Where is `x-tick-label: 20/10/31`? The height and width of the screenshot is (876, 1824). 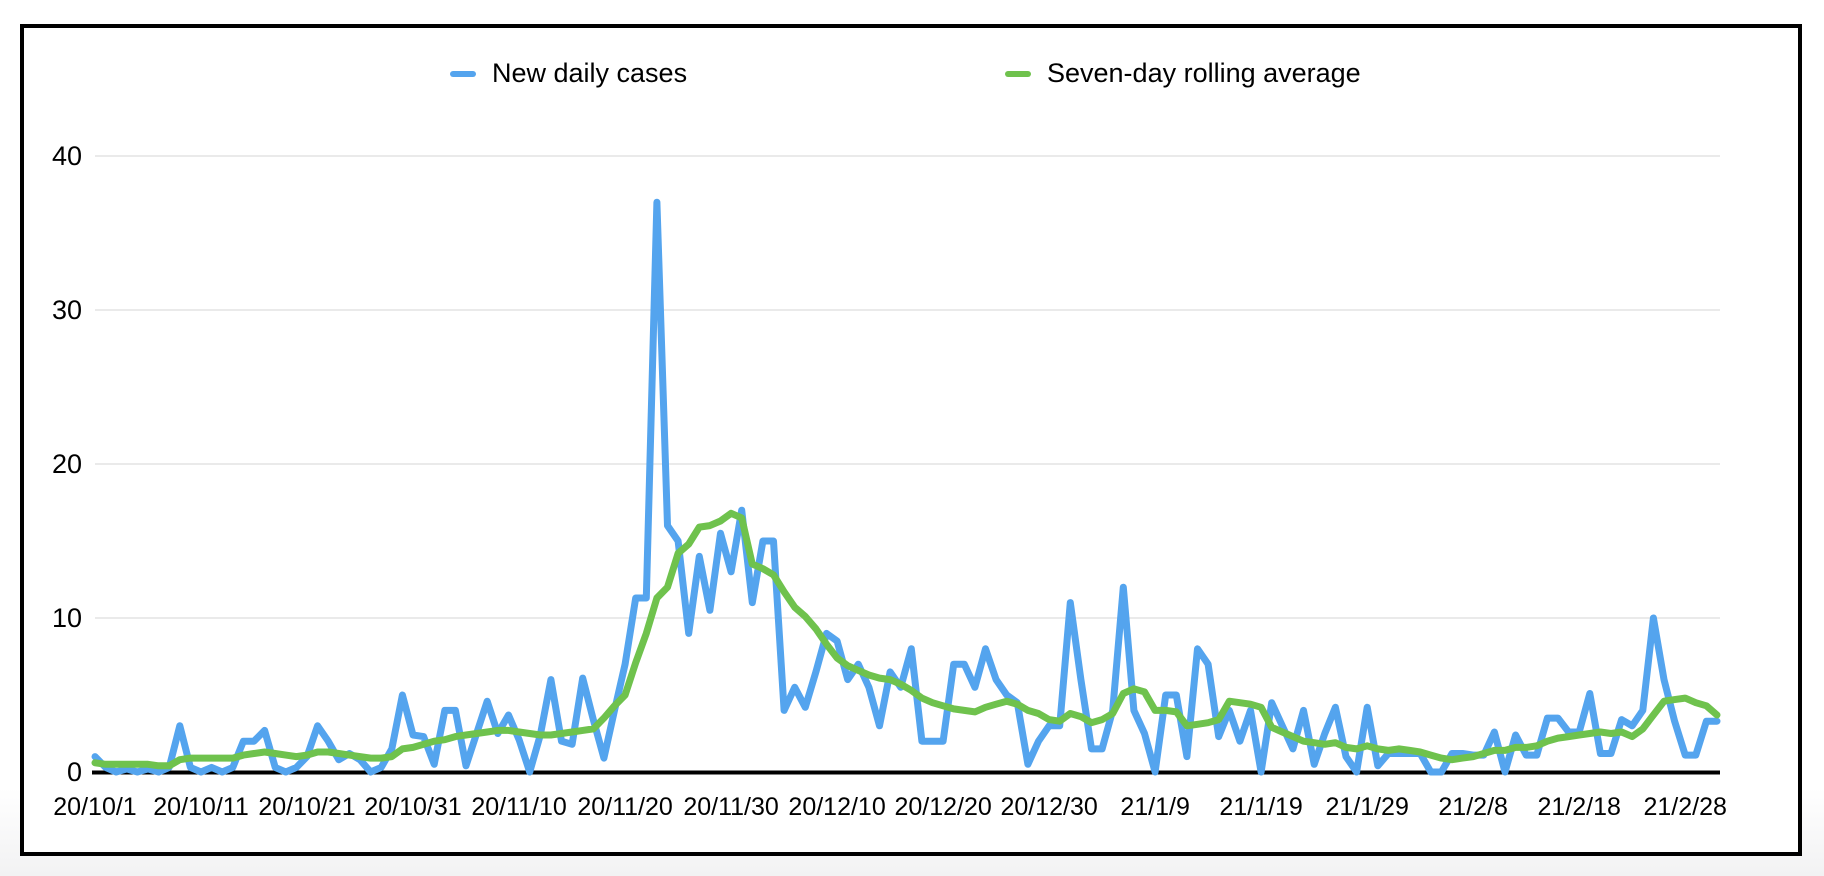 x-tick-label: 20/10/31 is located at coordinates (412, 807).